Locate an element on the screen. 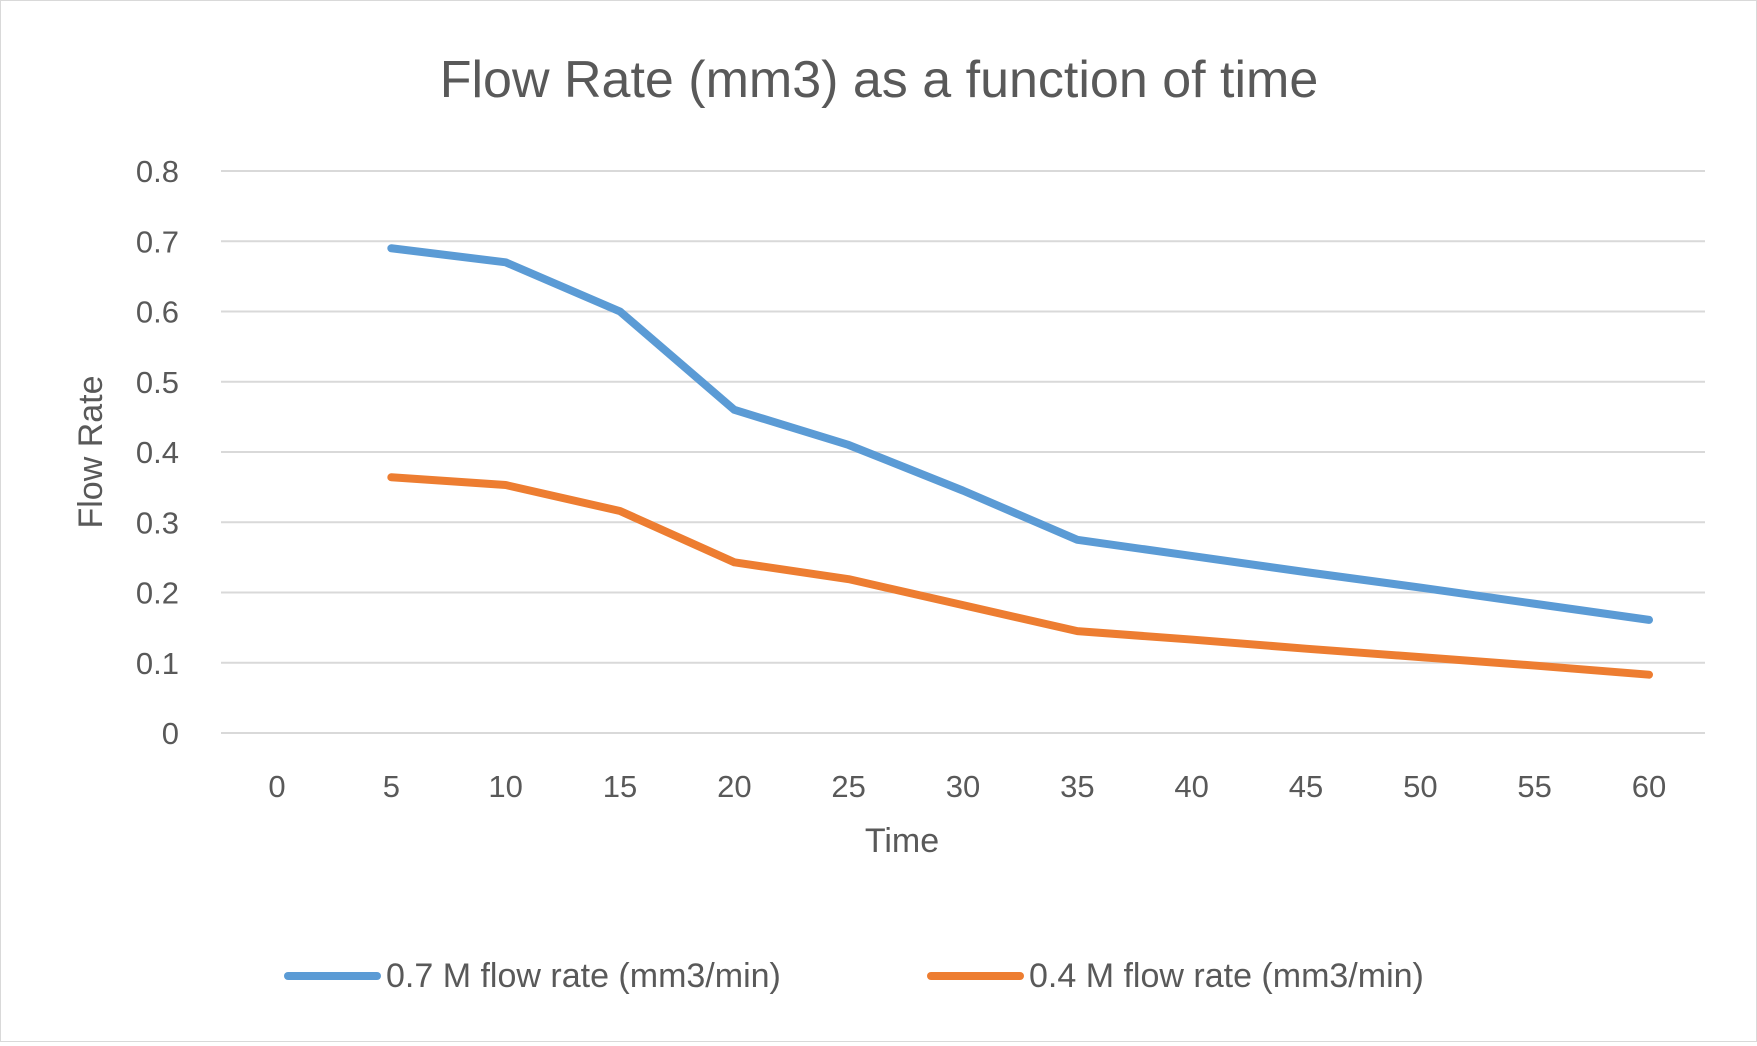 The image size is (1757, 1046). x-tick-label: 0 is located at coordinates (276, 786).